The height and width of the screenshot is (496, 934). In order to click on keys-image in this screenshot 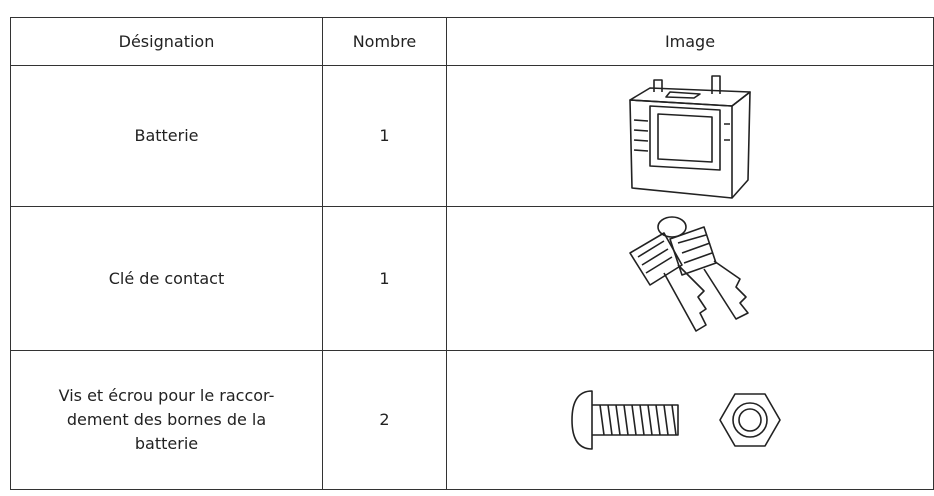, I will do `click(689, 273)`.